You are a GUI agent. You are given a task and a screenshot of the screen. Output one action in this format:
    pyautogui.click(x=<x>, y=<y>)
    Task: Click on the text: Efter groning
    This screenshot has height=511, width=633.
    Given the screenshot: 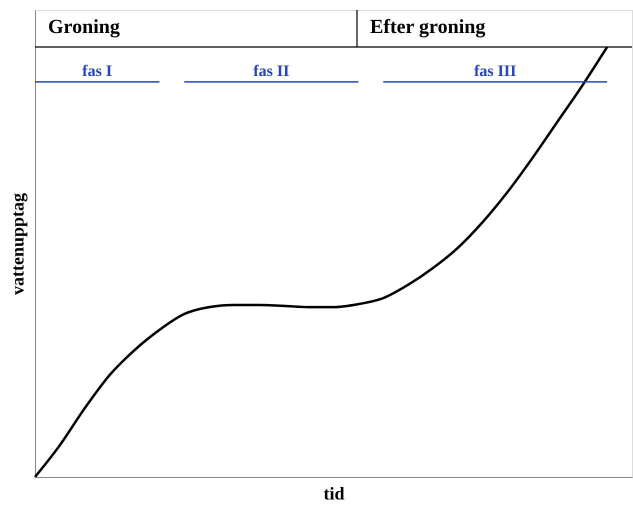 What is the action you would take?
    pyautogui.click(x=428, y=27)
    